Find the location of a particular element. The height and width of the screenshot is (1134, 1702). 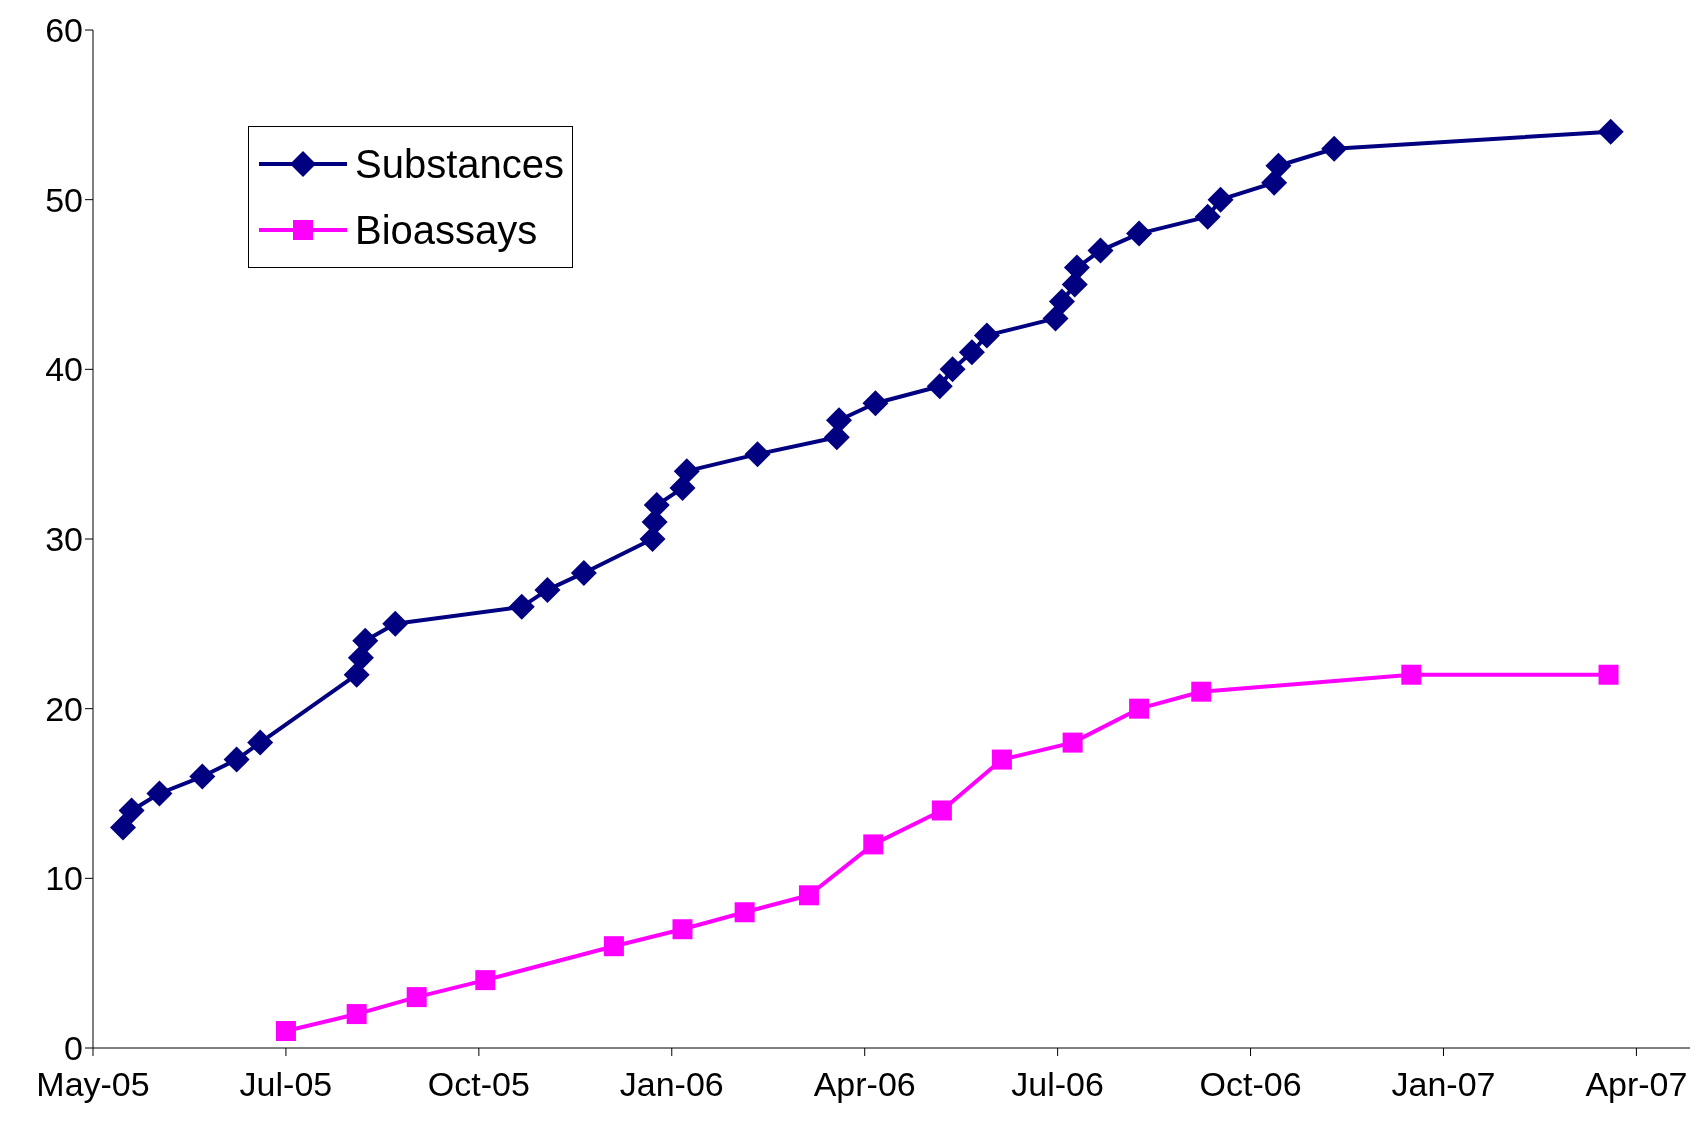

y-tick-label: 30 is located at coordinates (64, 539).